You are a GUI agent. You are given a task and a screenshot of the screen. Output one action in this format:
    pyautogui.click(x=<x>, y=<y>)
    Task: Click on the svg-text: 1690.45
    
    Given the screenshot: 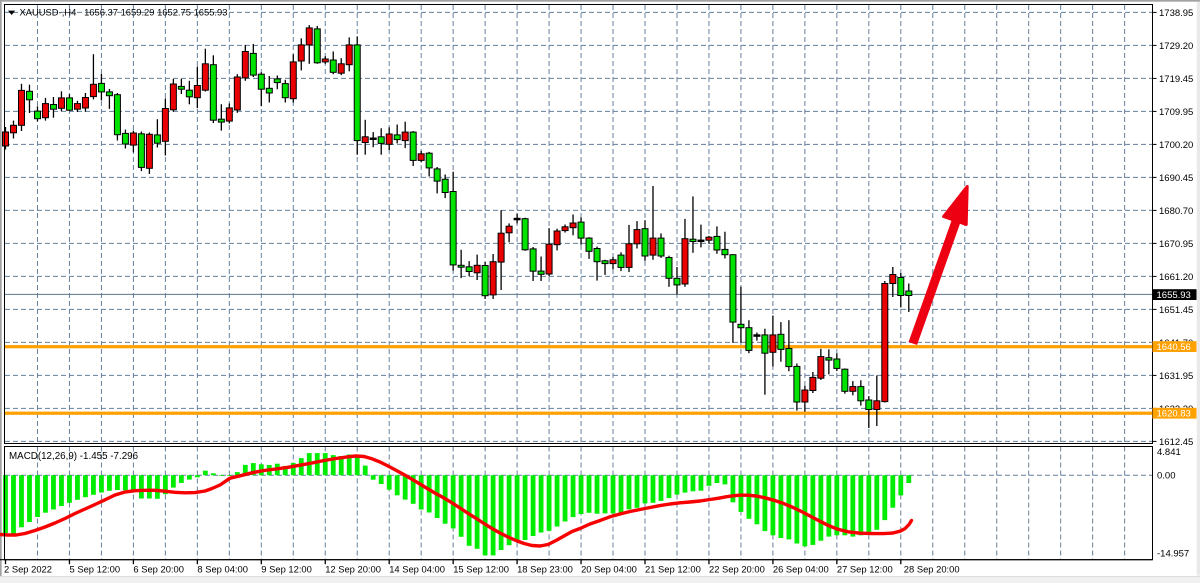 What is the action you would take?
    pyautogui.click(x=1176, y=178)
    